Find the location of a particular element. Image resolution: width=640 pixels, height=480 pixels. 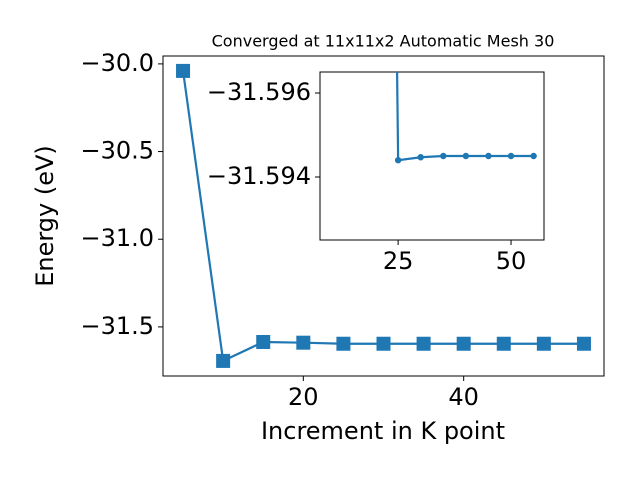

y-tick-label: −31.0 is located at coordinates (117, 238).